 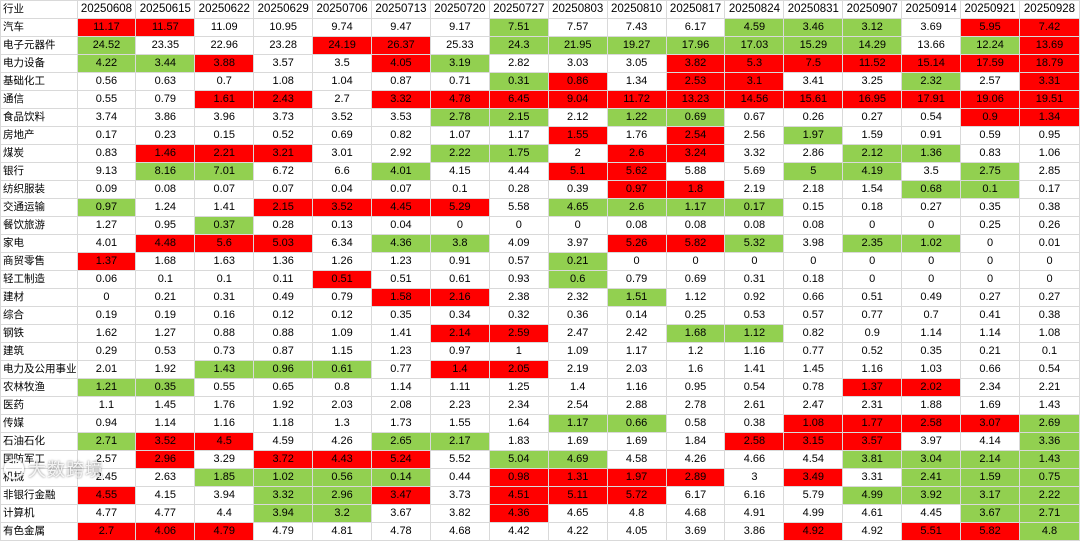 What do you see at coordinates (695, 441) in the screenshot?
I see `value-cell: 1.84` at bounding box center [695, 441].